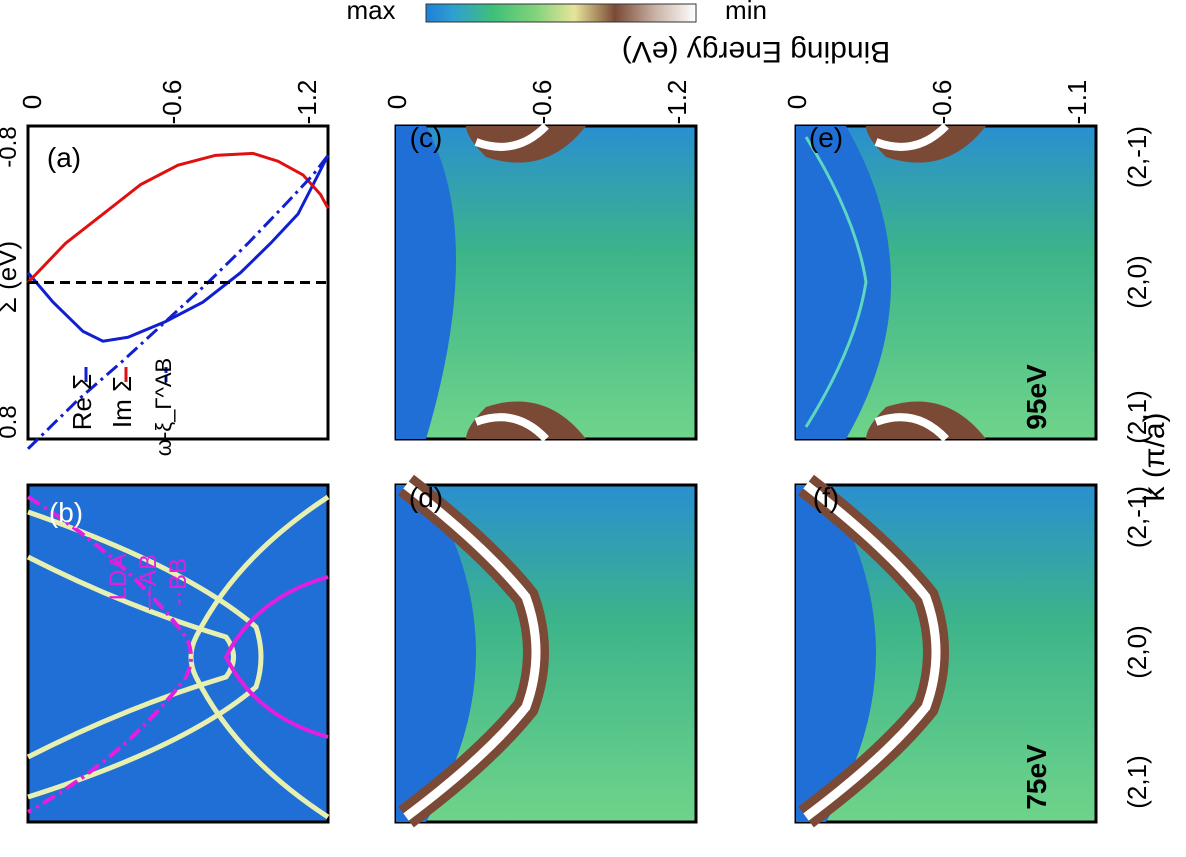 This screenshot has width=1186, height=857. I want to click on panel-e-band-left-core, so click(911, 137).